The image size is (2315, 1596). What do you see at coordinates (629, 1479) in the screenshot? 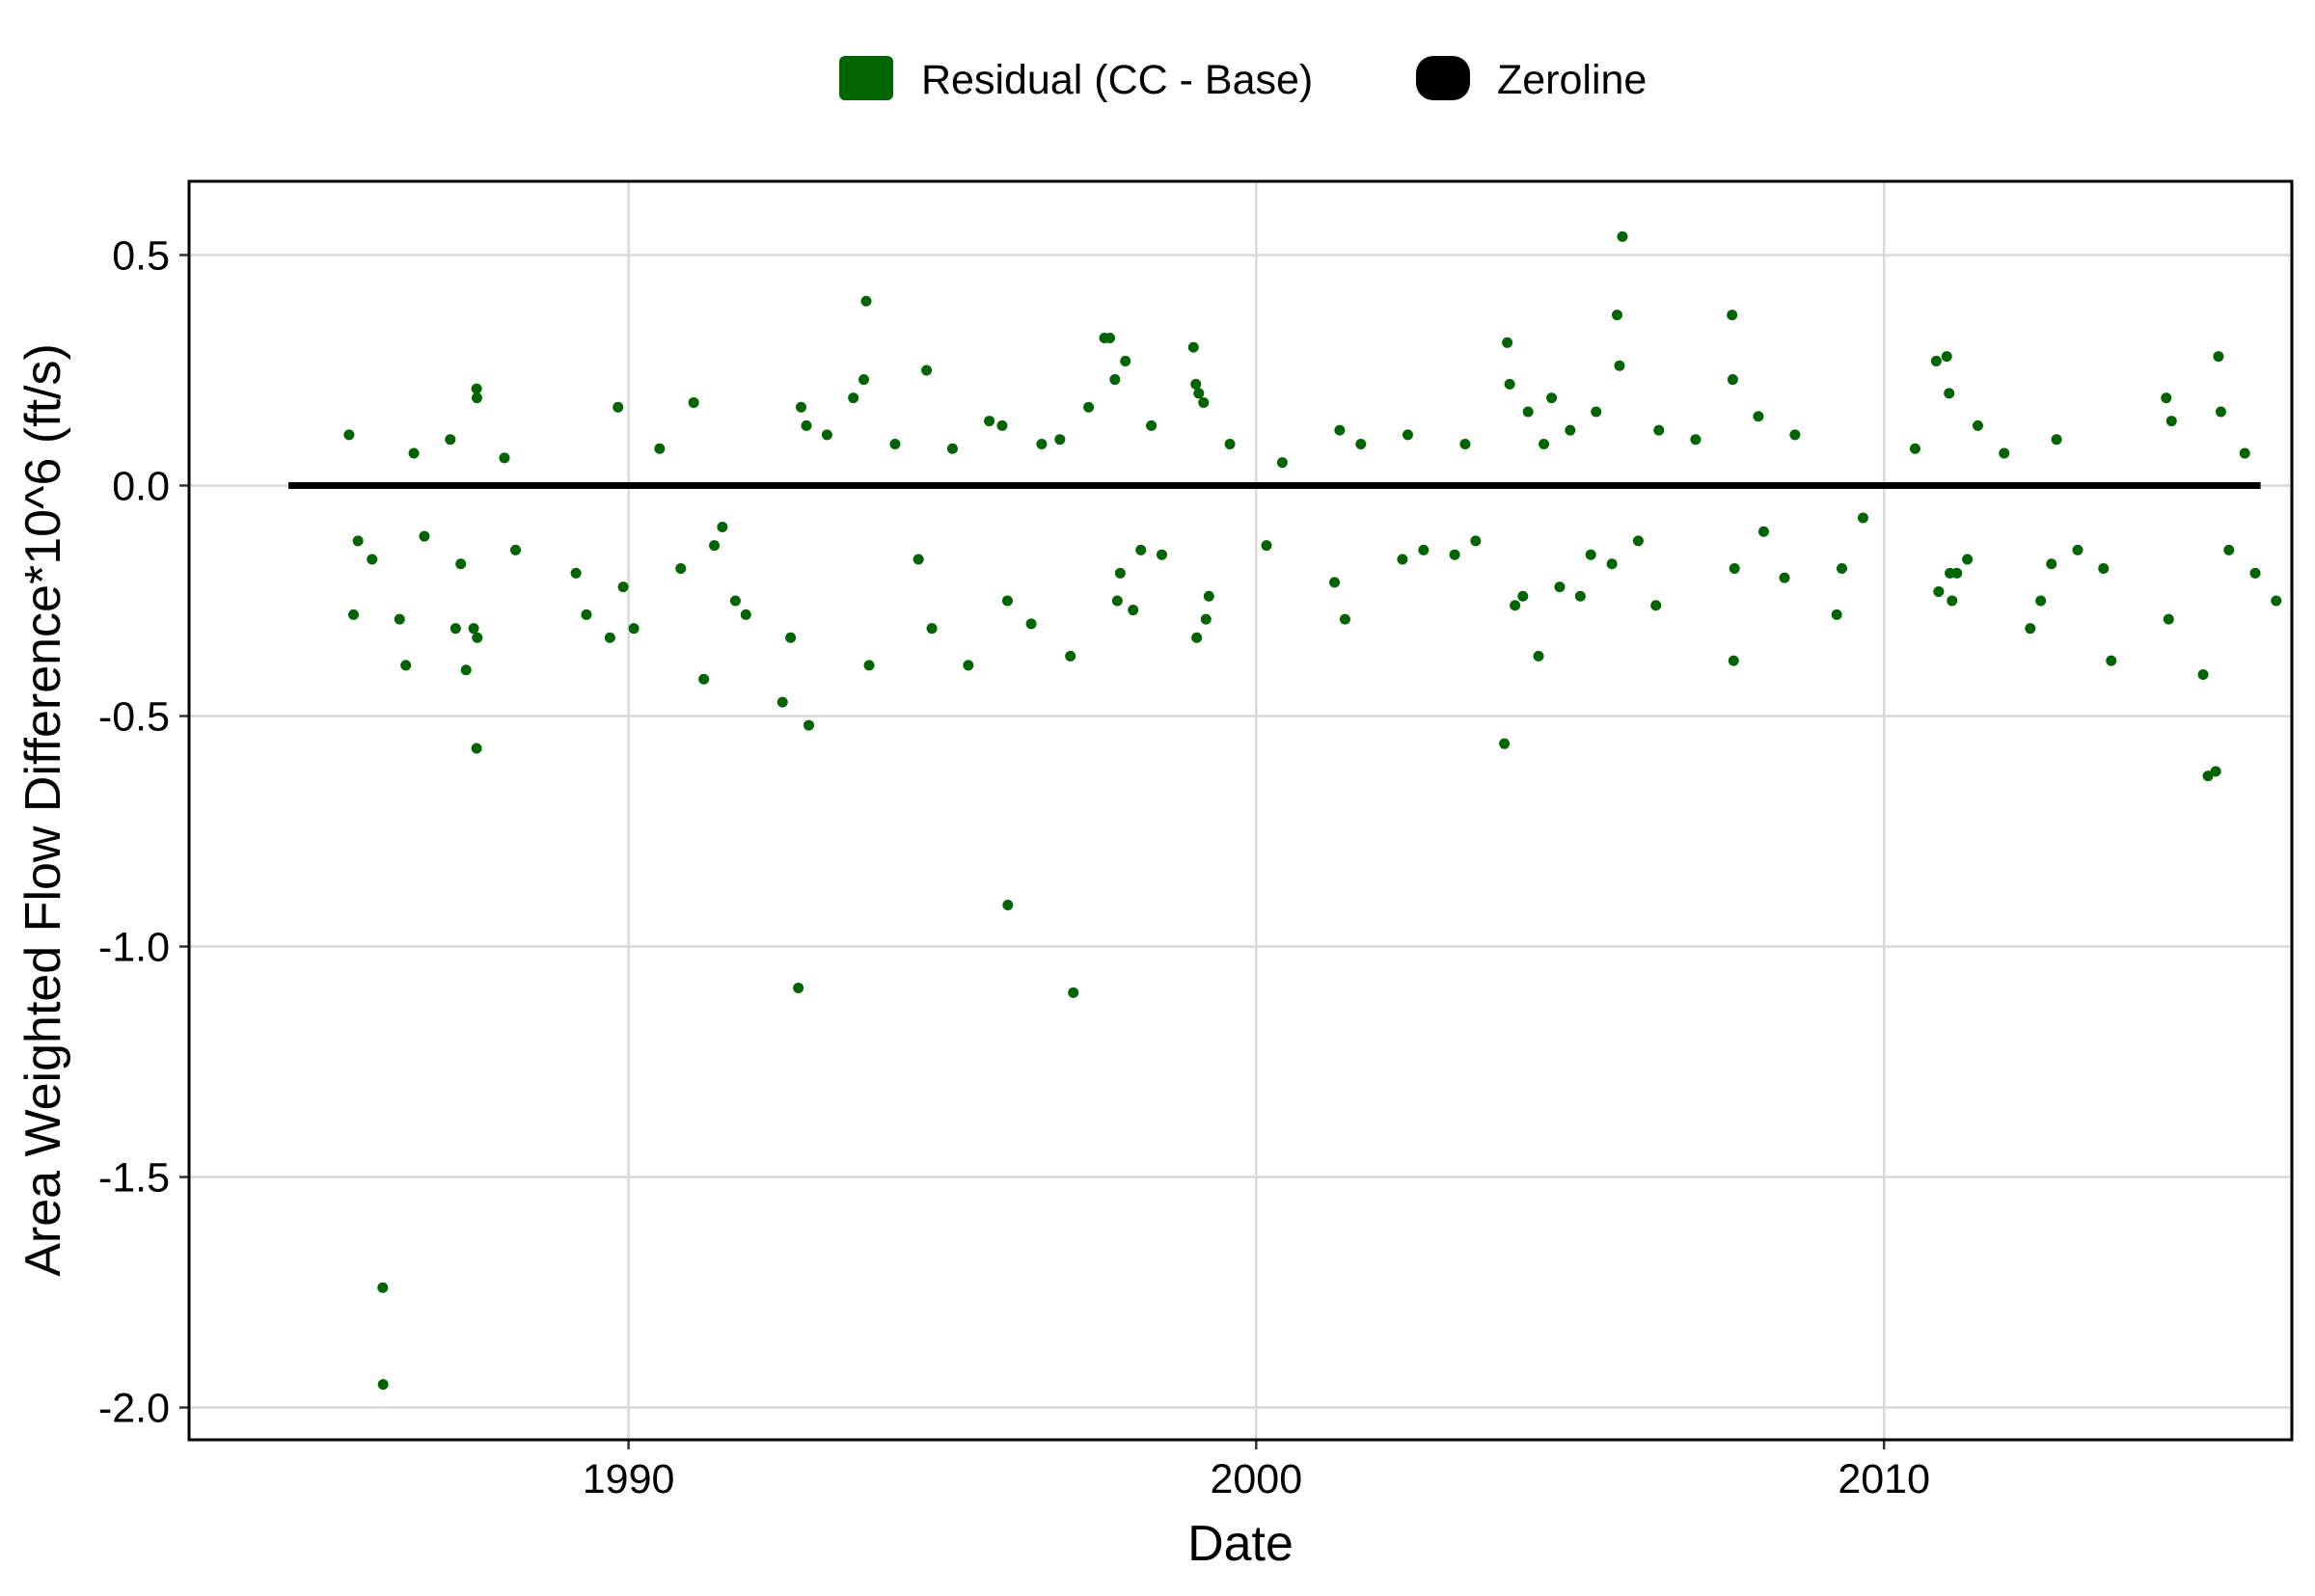
I see `x-tick-label: 1990` at bounding box center [629, 1479].